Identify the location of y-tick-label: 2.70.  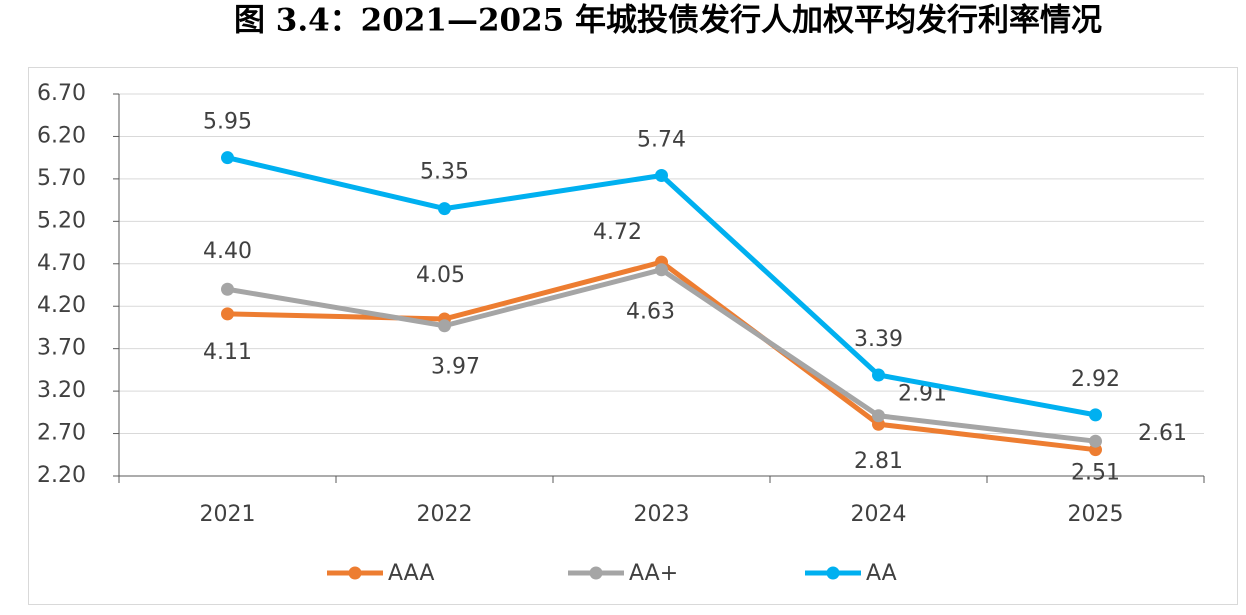
(61, 433).